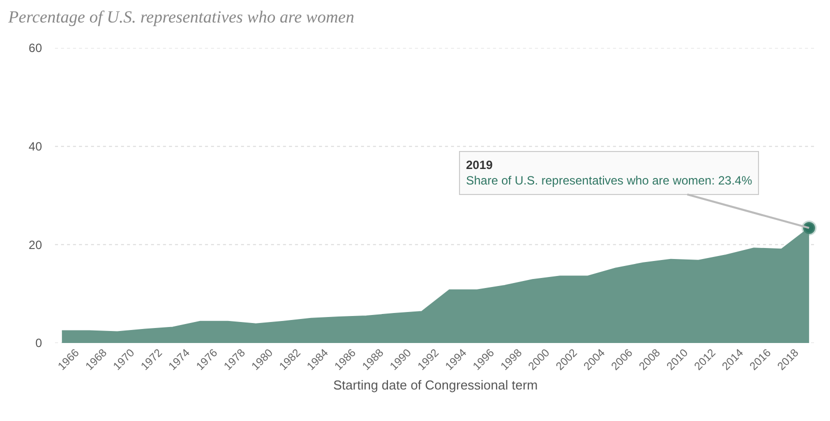 This screenshot has height=421, width=830. Describe the element at coordinates (38, 343) in the screenshot. I see `y-tick-label: 0` at that location.